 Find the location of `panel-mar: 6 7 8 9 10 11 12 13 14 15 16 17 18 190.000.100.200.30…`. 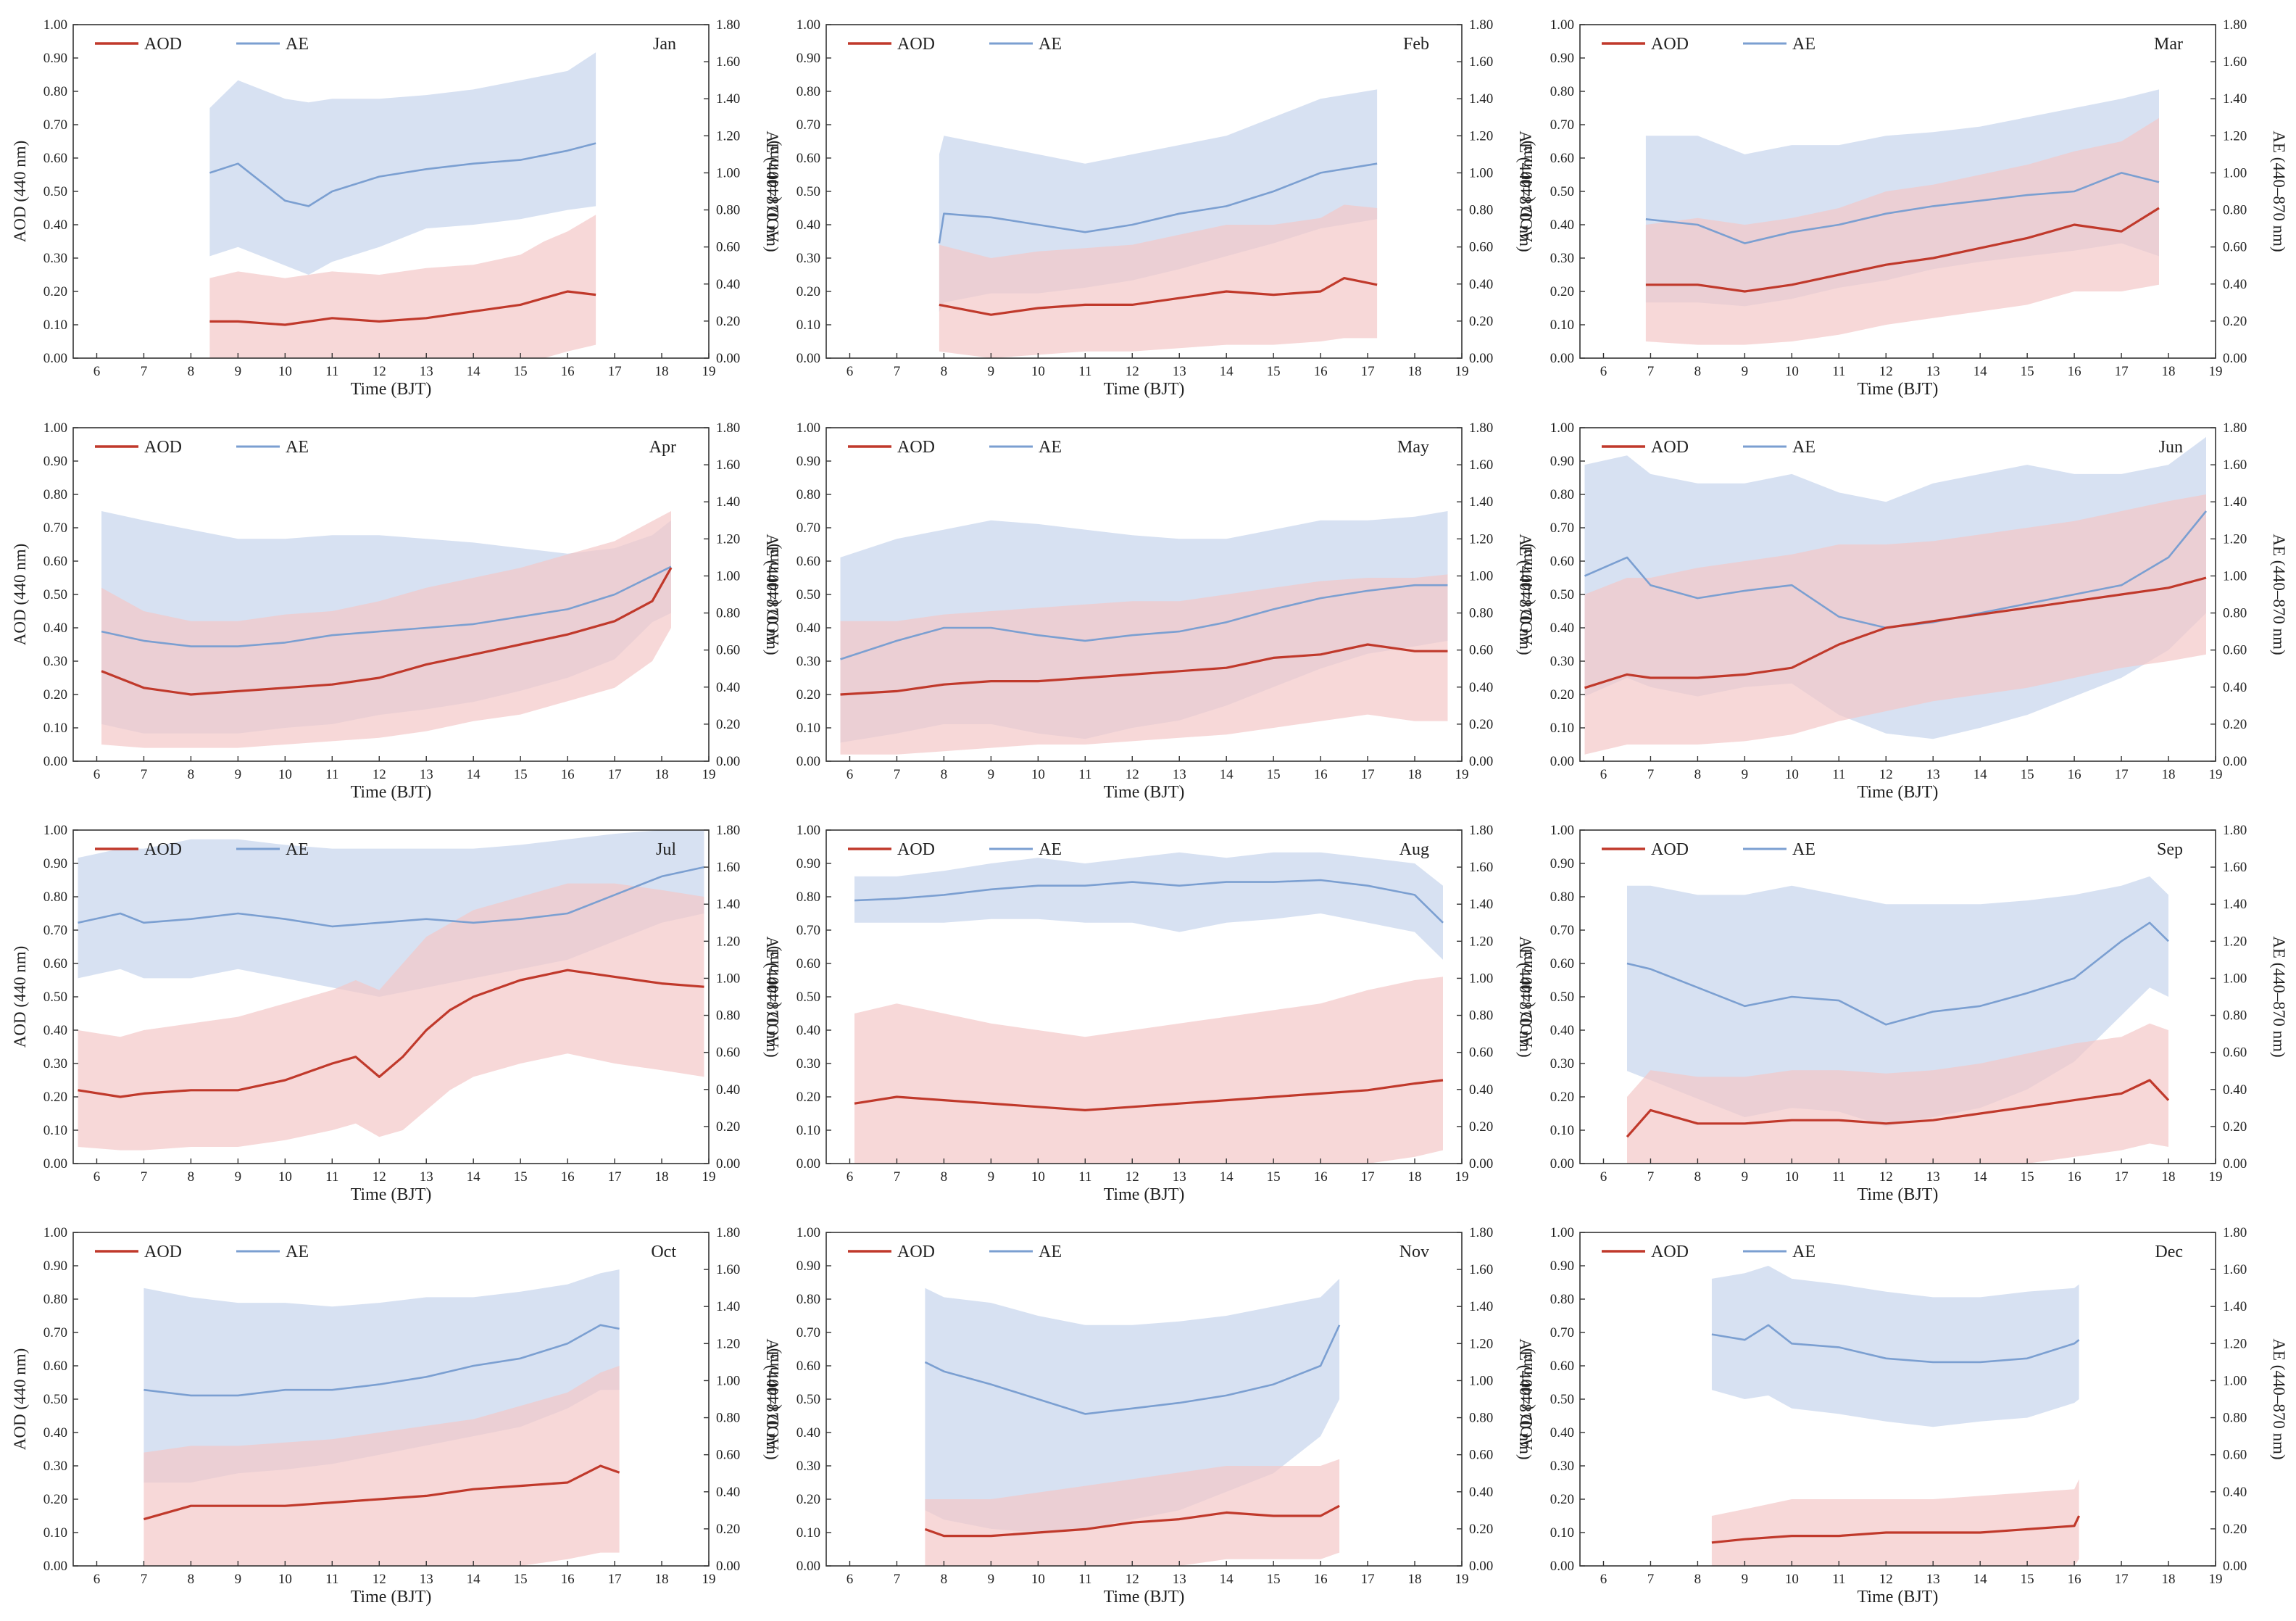

panel-mar: 6 7 8 9 10 11 12 13 14 15 16 17 18 190.000.100.200.30… is located at coordinates (1903, 208).